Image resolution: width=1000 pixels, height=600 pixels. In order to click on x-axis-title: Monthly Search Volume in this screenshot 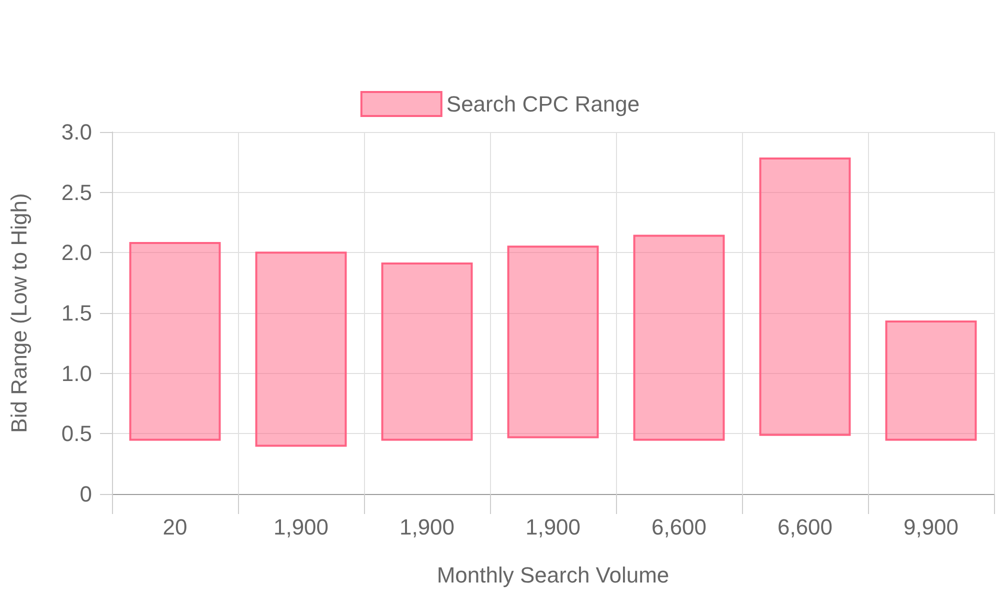, I will do `click(553, 575)`.